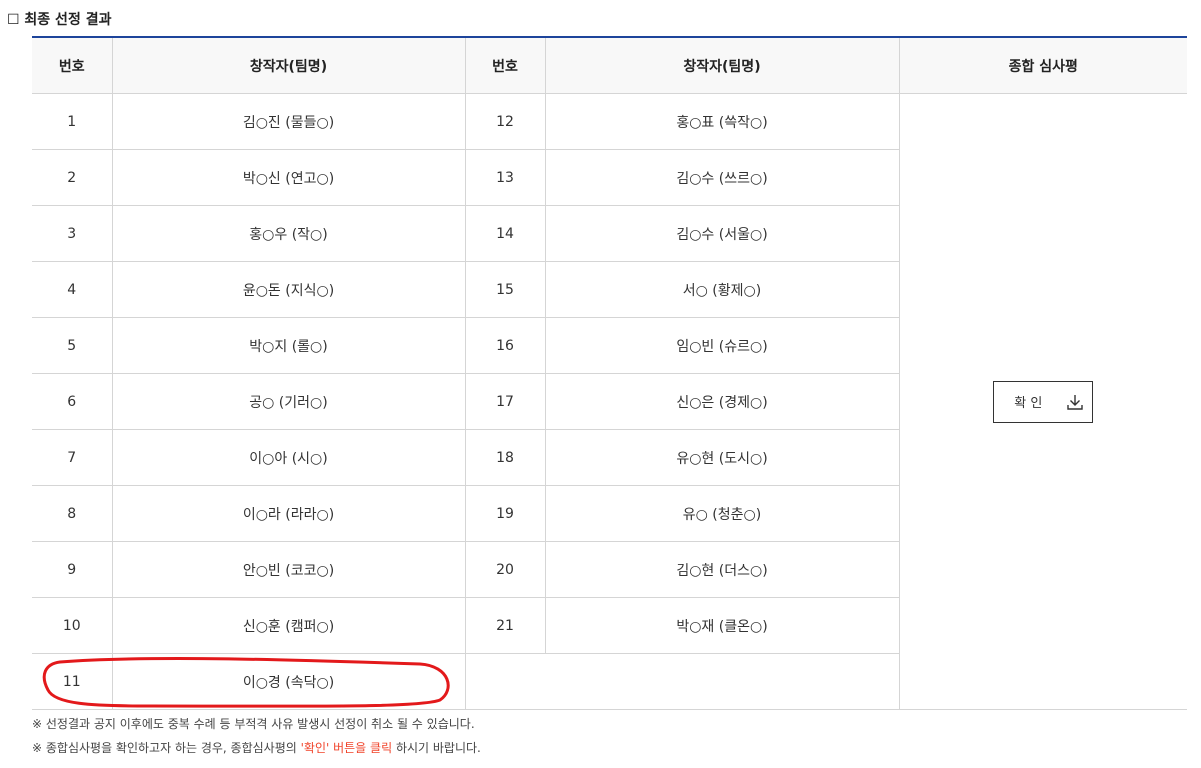 The width and height of the screenshot is (1201, 768). I want to click on note-2-highlight: '확인' 버튼을 클릭, so click(346, 748).